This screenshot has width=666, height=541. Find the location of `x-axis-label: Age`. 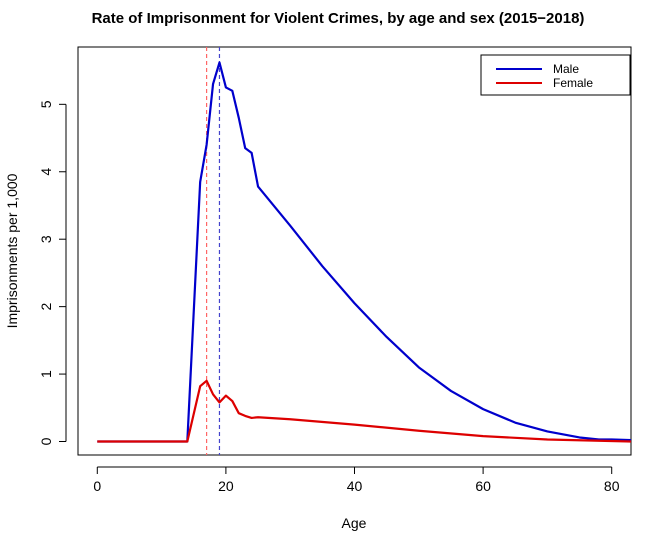

x-axis-label: Age is located at coordinates (354, 523).